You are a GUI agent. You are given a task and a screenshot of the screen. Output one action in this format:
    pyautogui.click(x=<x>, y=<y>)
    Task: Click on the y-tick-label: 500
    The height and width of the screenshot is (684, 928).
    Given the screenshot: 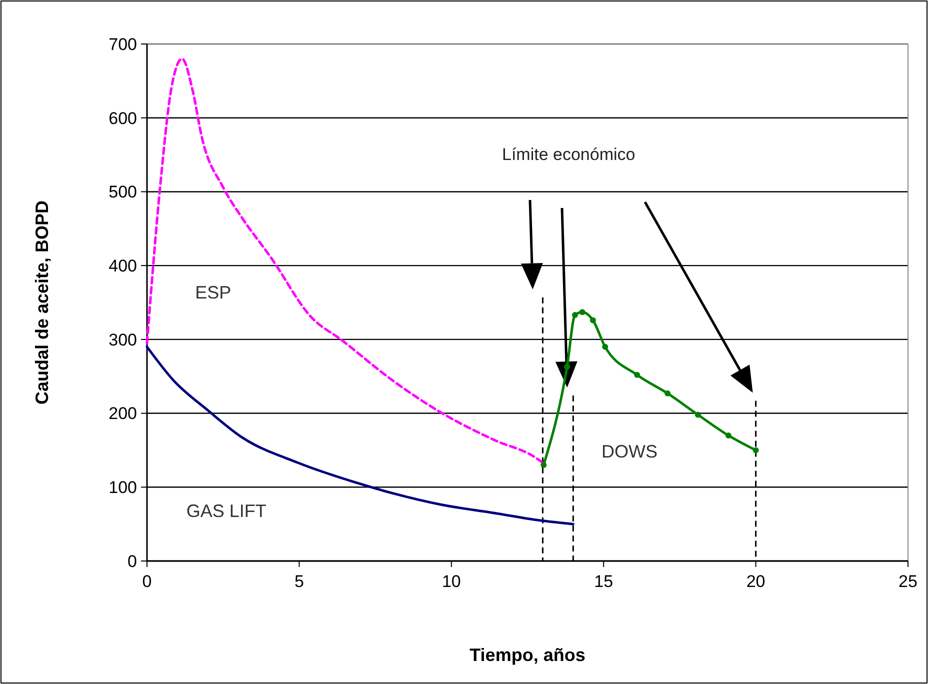 What is the action you would take?
    pyautogui.click(x=122, y=192)
    